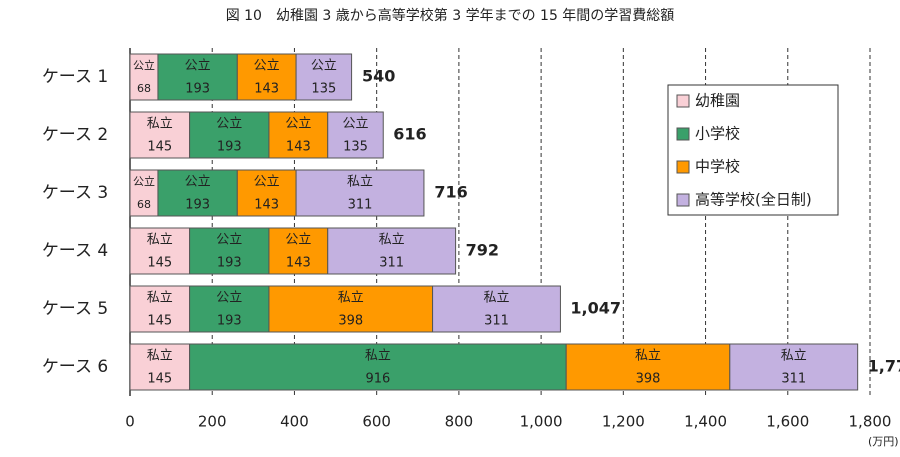 The image size is (900, 457). I want to click on category-label: ケース 1, so click(75, 77).